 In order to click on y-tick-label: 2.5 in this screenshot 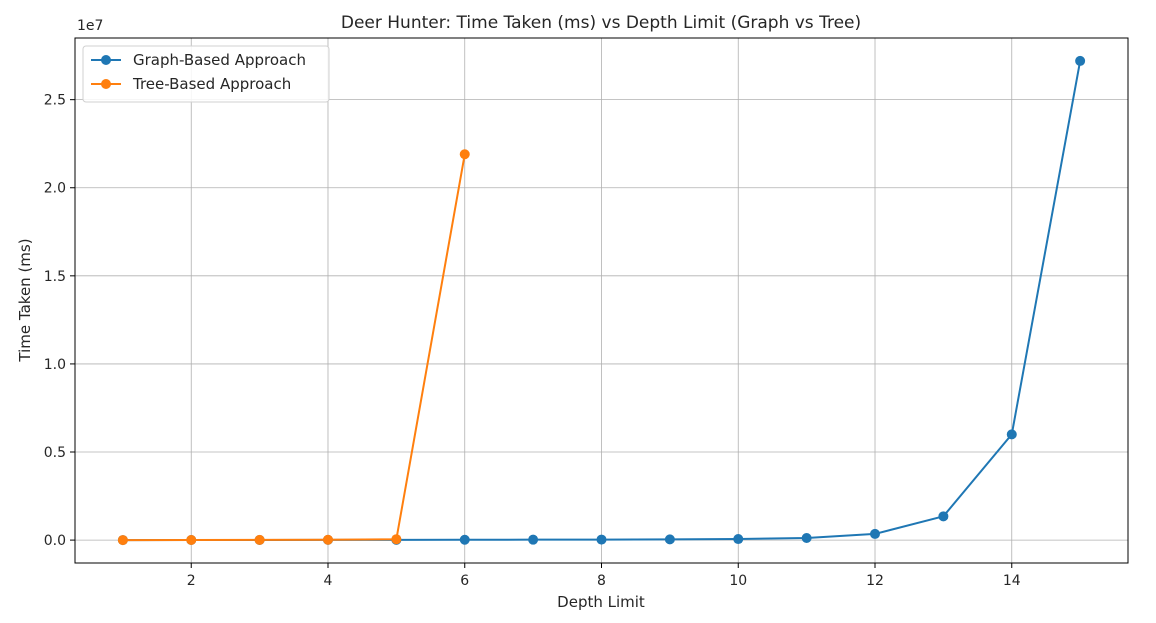, I will do `click(55, 101)`.